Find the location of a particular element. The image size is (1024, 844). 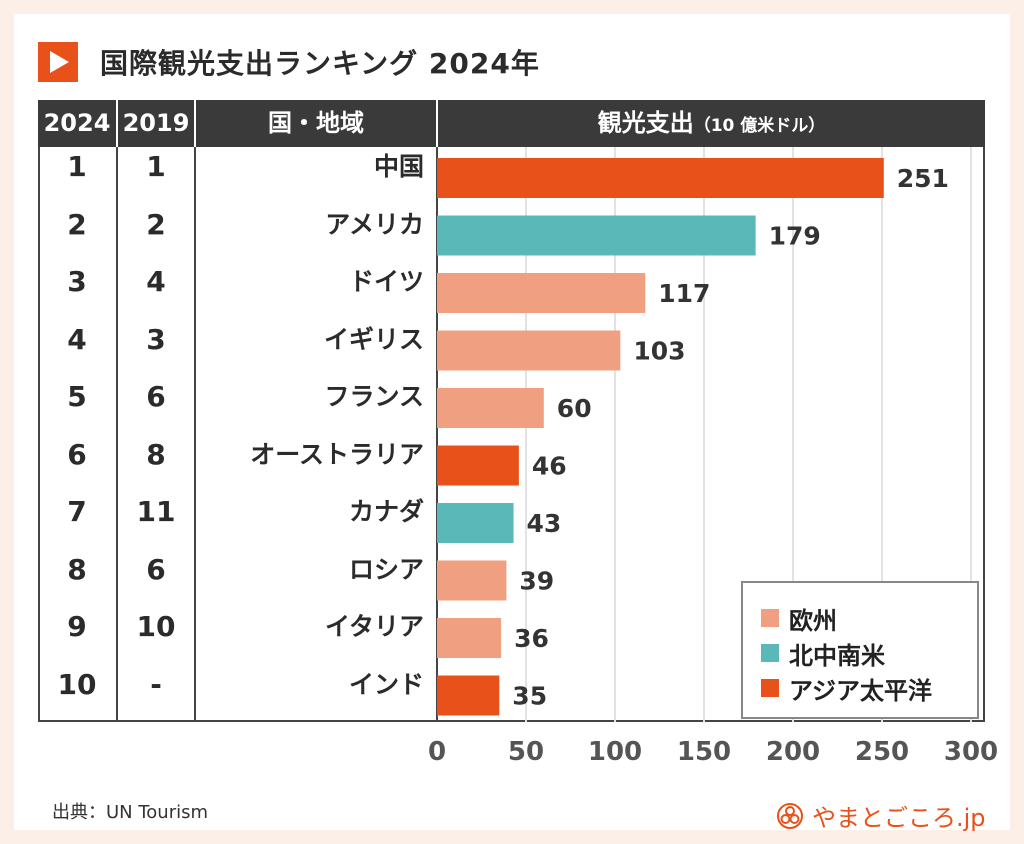

header-spend-unit: （10 億米ドル） is located at coordinates (759, 126).